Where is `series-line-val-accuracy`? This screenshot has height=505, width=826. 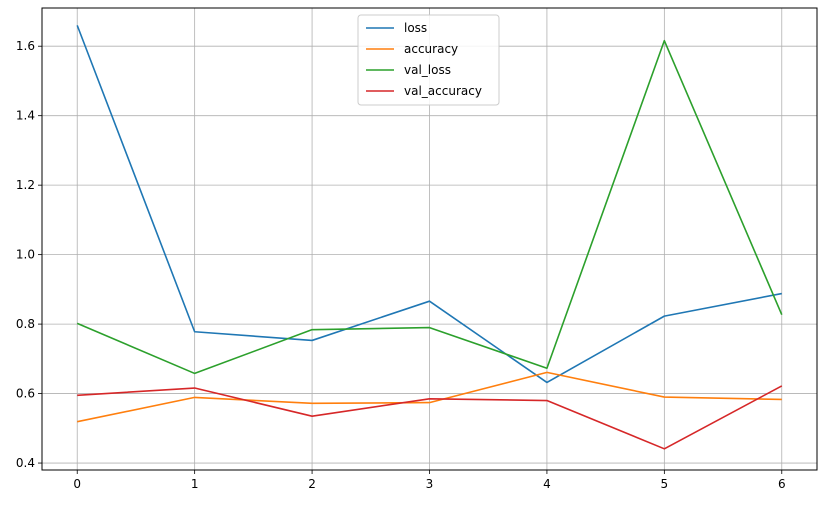
series-line-val-accuracy is located at coordinates (430, 417).